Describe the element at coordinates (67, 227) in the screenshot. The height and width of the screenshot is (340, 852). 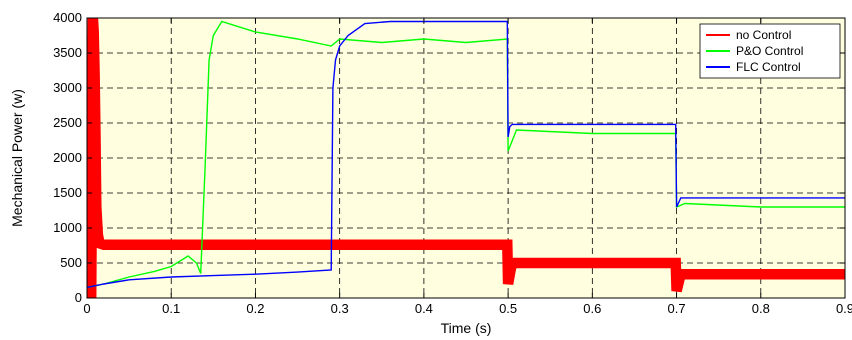
I see `y-tick-label: 1000` at that location.